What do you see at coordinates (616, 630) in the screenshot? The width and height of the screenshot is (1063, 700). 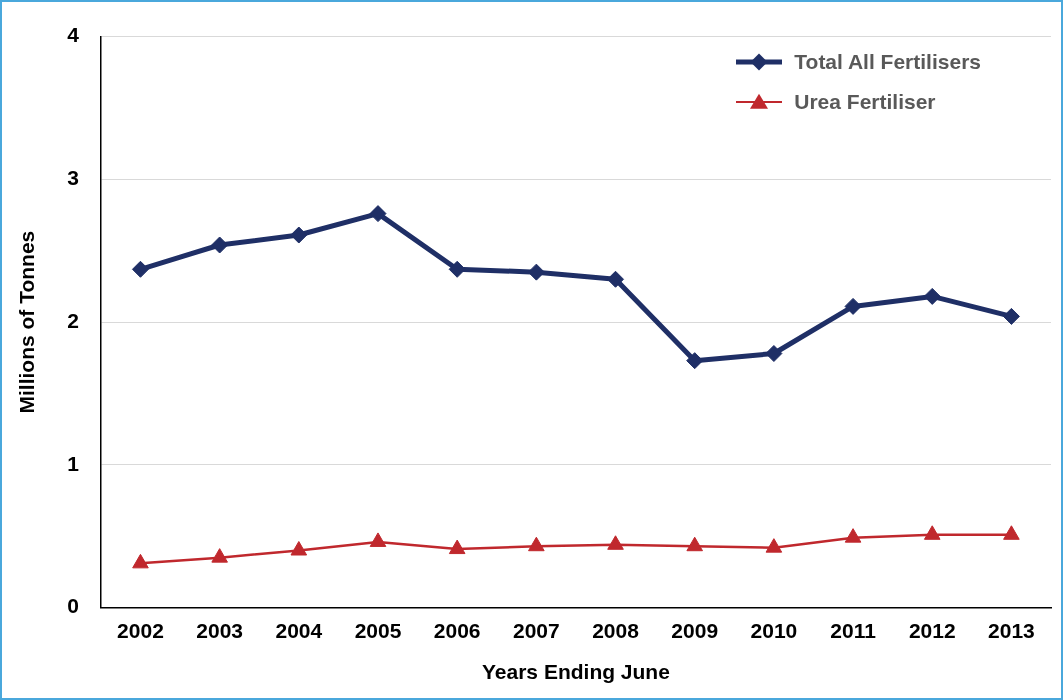 I see `x-tick-label: 2008` at bounding box center [616, 630].